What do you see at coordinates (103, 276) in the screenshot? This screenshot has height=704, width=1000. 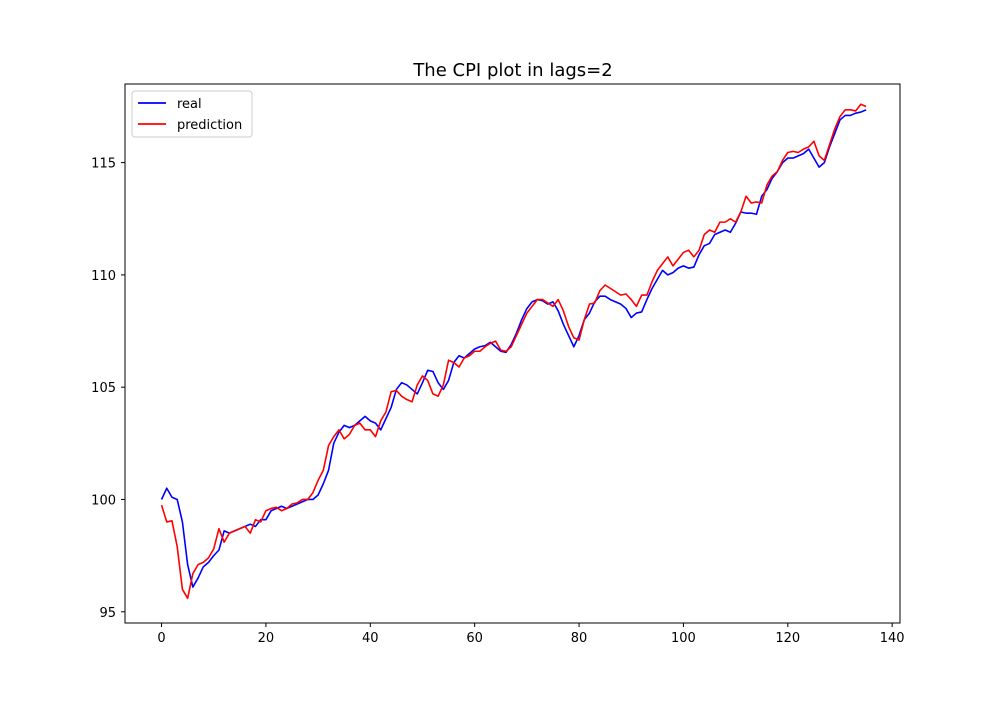 I see `y-tick-label: 110` at bounding box center [103, 276].